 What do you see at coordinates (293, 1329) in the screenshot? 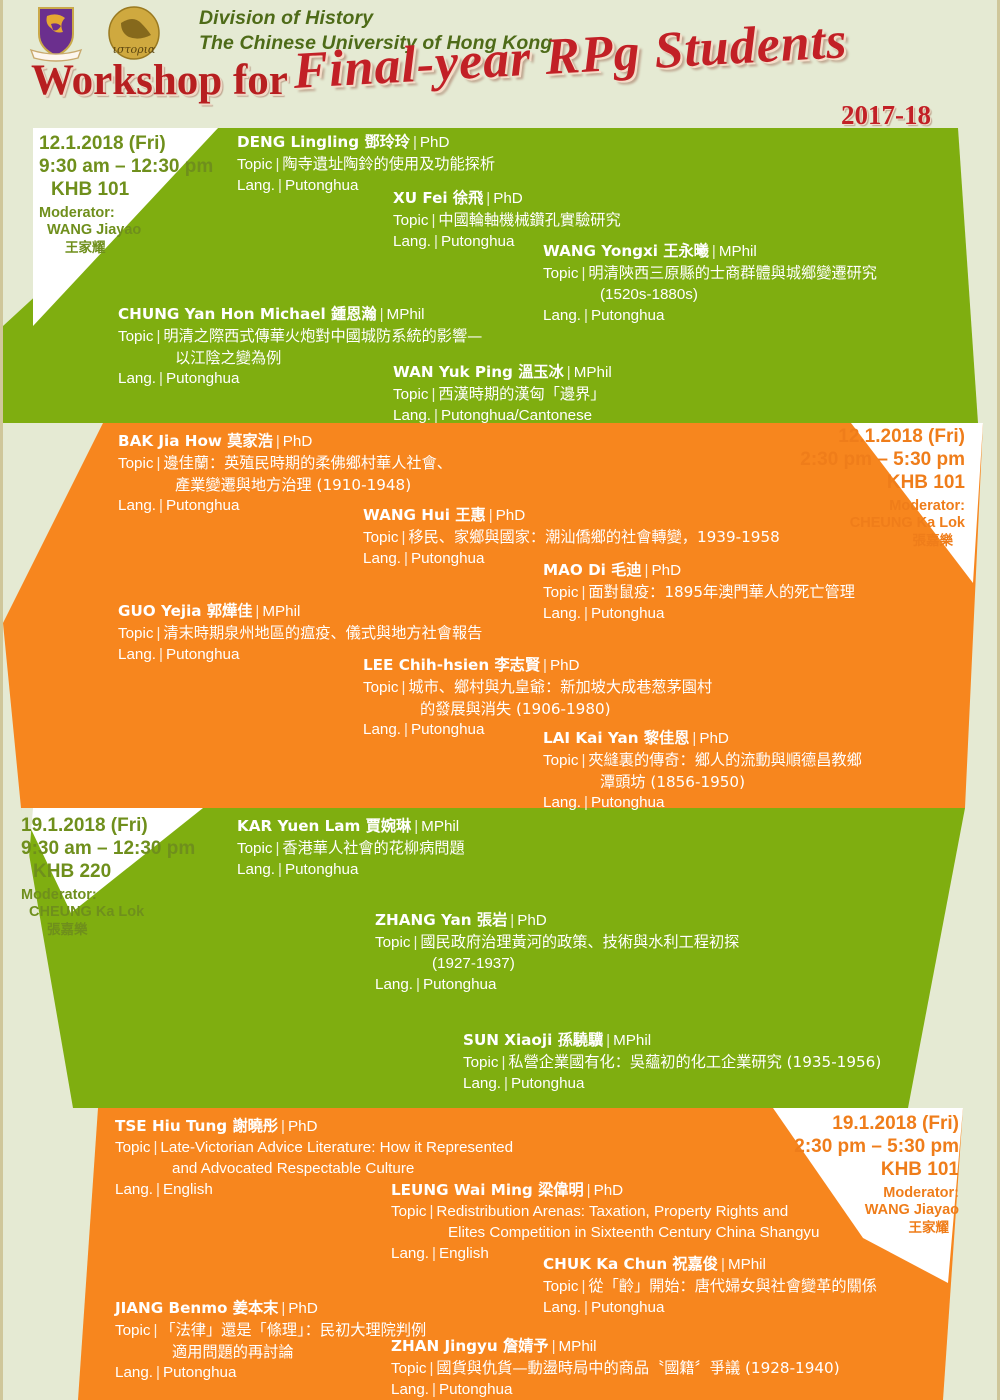
I see `topic-line: 「法律」還是「條理」：民初大理院判例` at bounding box center [293, 1329].